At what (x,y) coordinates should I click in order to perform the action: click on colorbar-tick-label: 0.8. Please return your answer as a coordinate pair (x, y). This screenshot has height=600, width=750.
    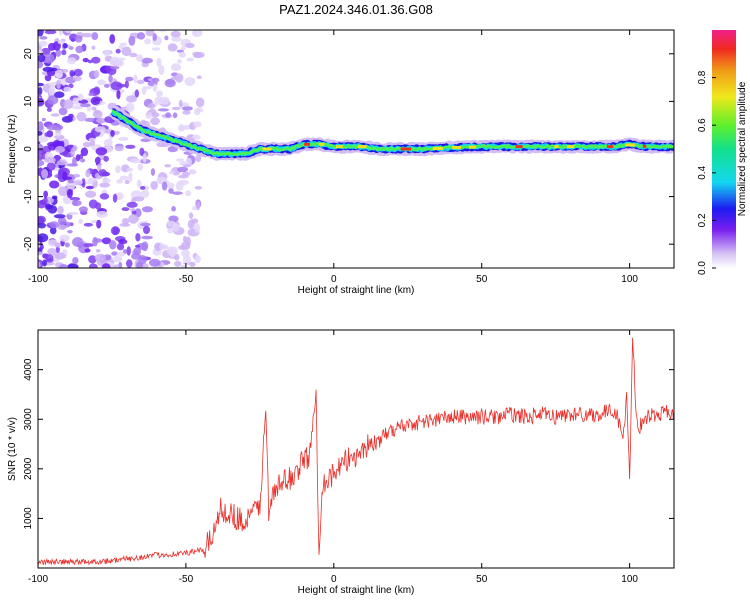
    Looking at the image, I should click on (702, 77).